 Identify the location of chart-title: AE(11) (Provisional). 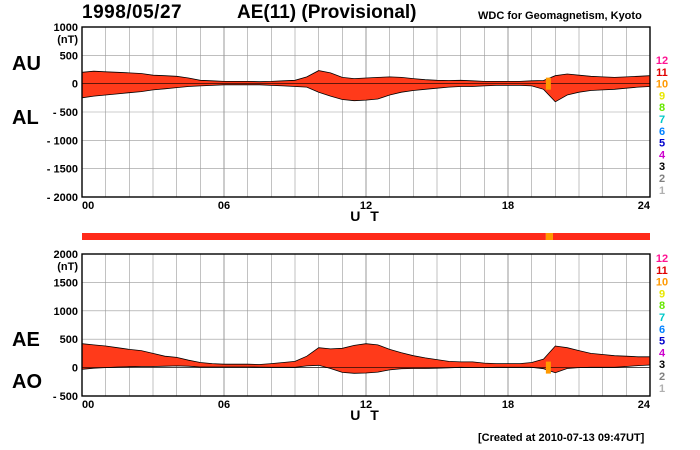
(327, 12).